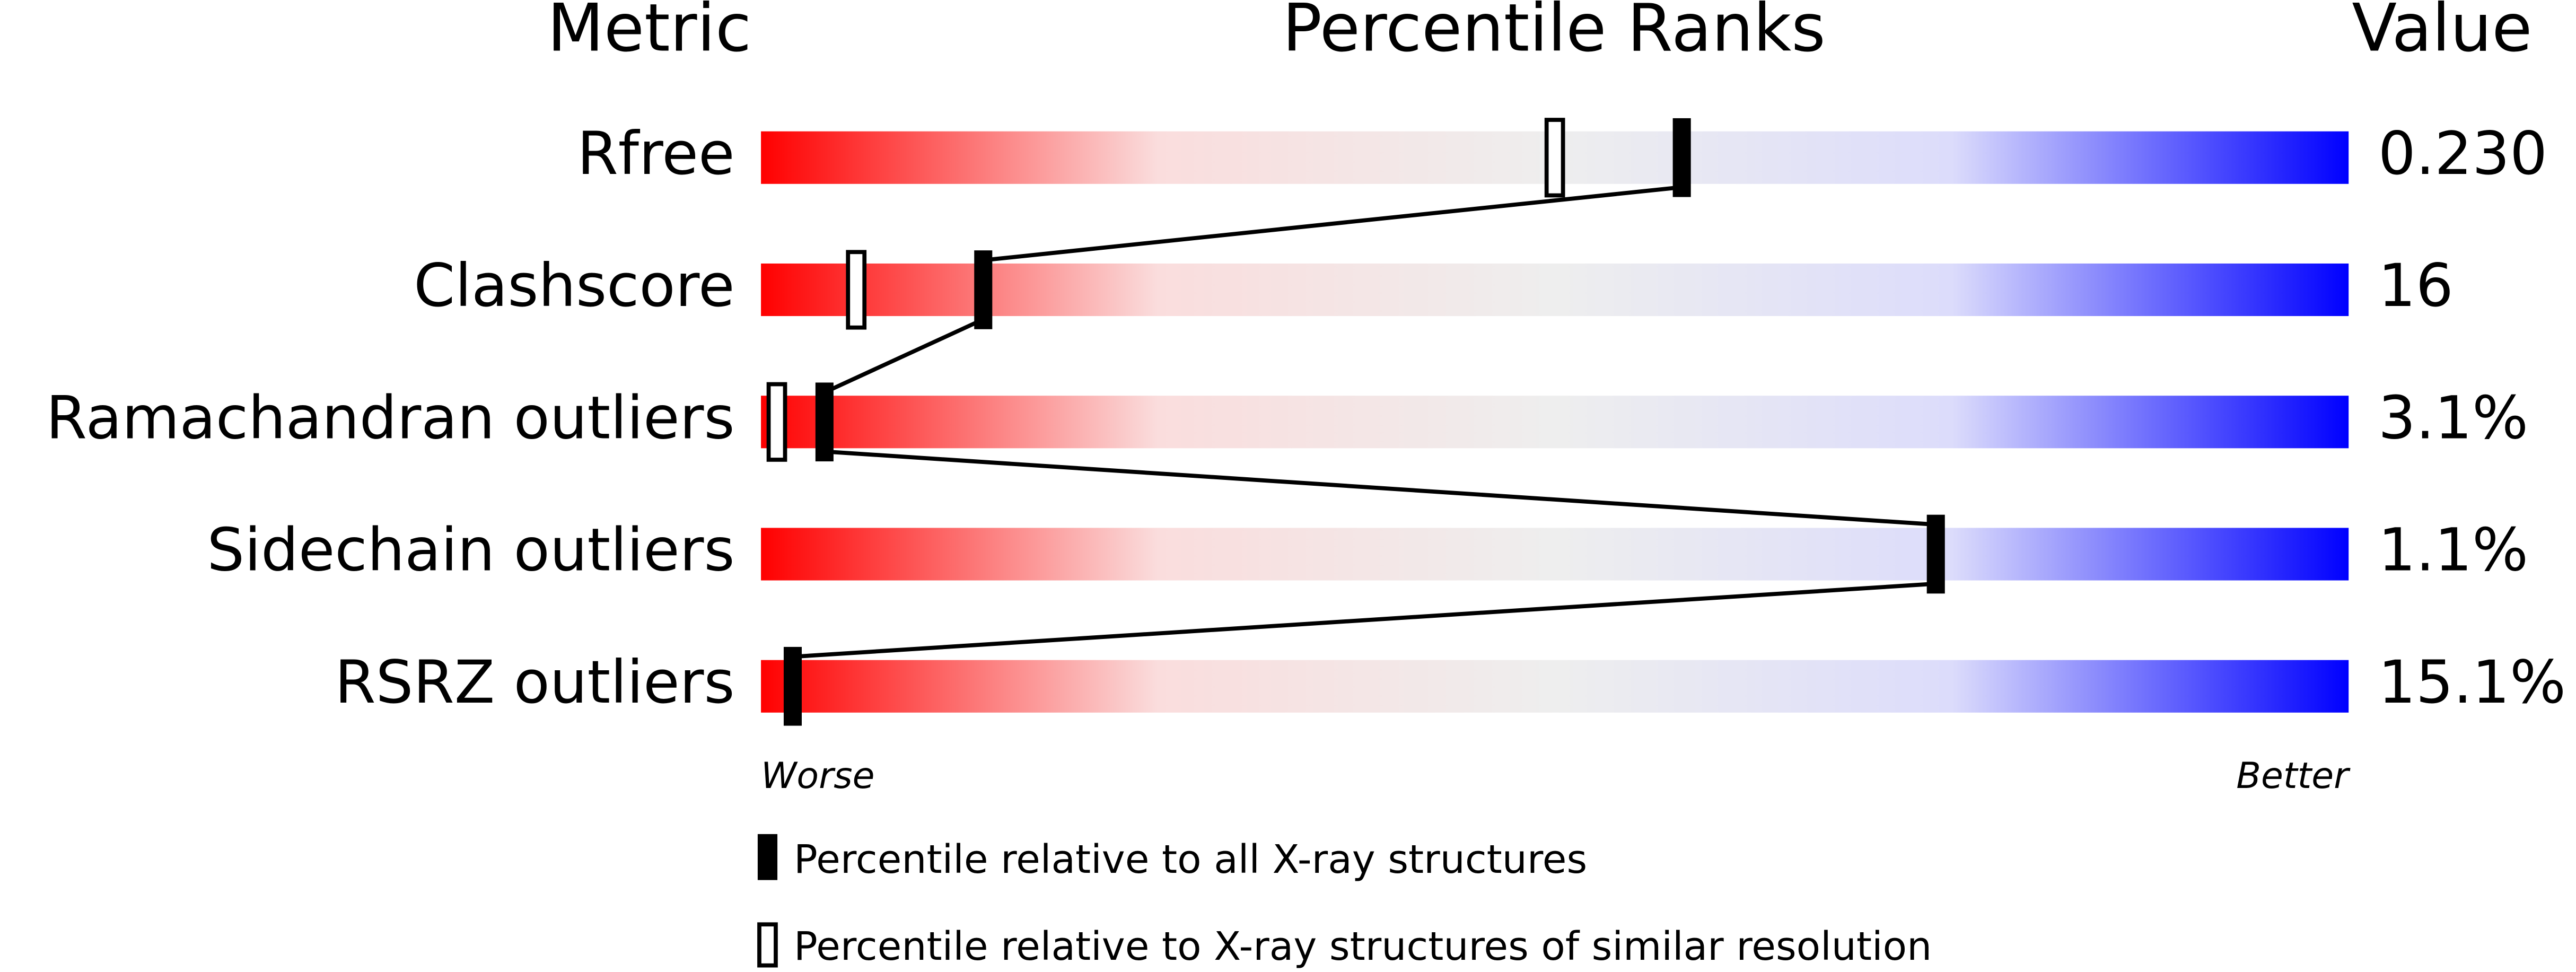 The height and width of the screenshot is (972, 2576). Describe the element at coordinates (2442, 33) in the screenshot. I see `value-header: Value` at that location.